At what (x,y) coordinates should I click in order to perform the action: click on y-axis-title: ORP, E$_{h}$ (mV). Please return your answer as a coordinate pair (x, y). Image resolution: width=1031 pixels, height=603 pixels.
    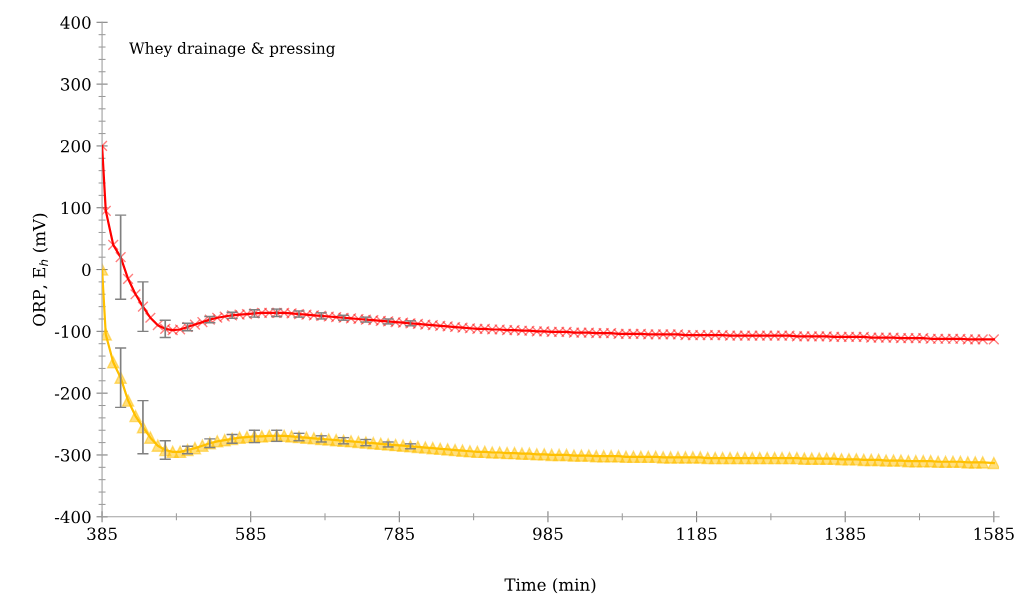
    Looking at the image, I should click on (40, 269).